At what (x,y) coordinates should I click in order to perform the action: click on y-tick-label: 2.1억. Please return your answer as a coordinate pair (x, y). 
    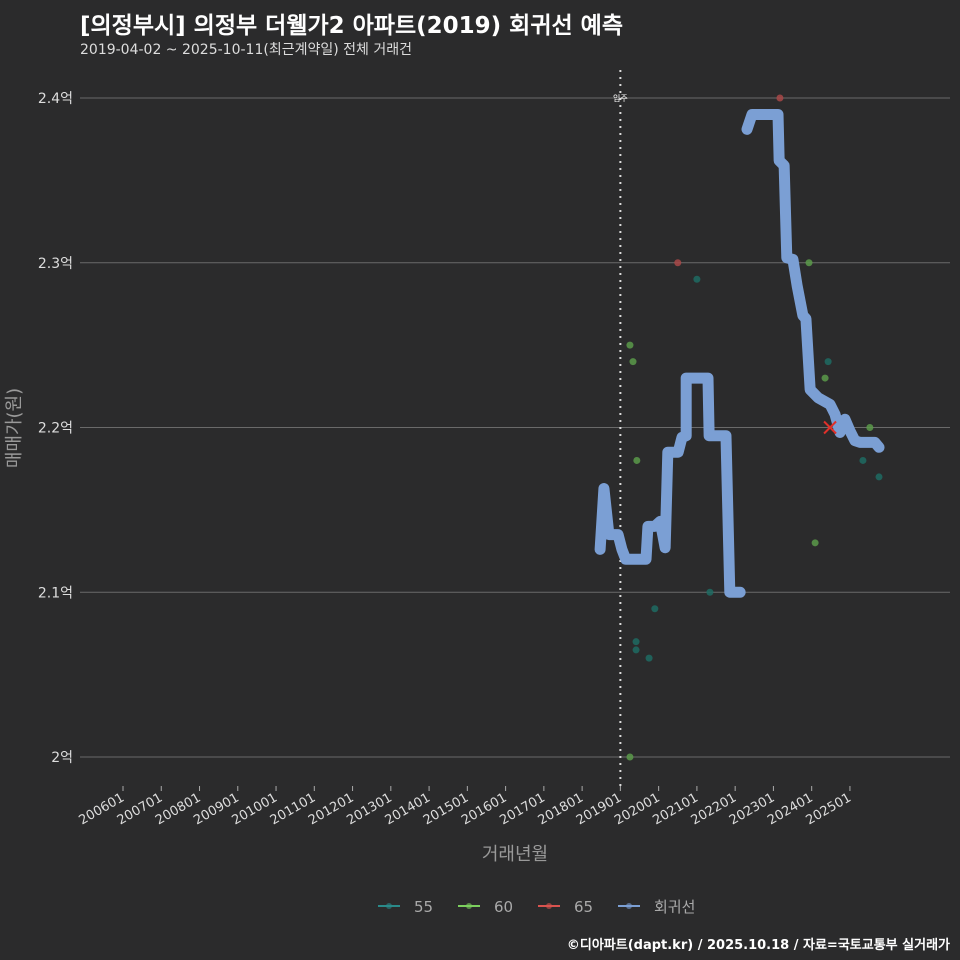
    Looking at the image, I should click on (55, 593).